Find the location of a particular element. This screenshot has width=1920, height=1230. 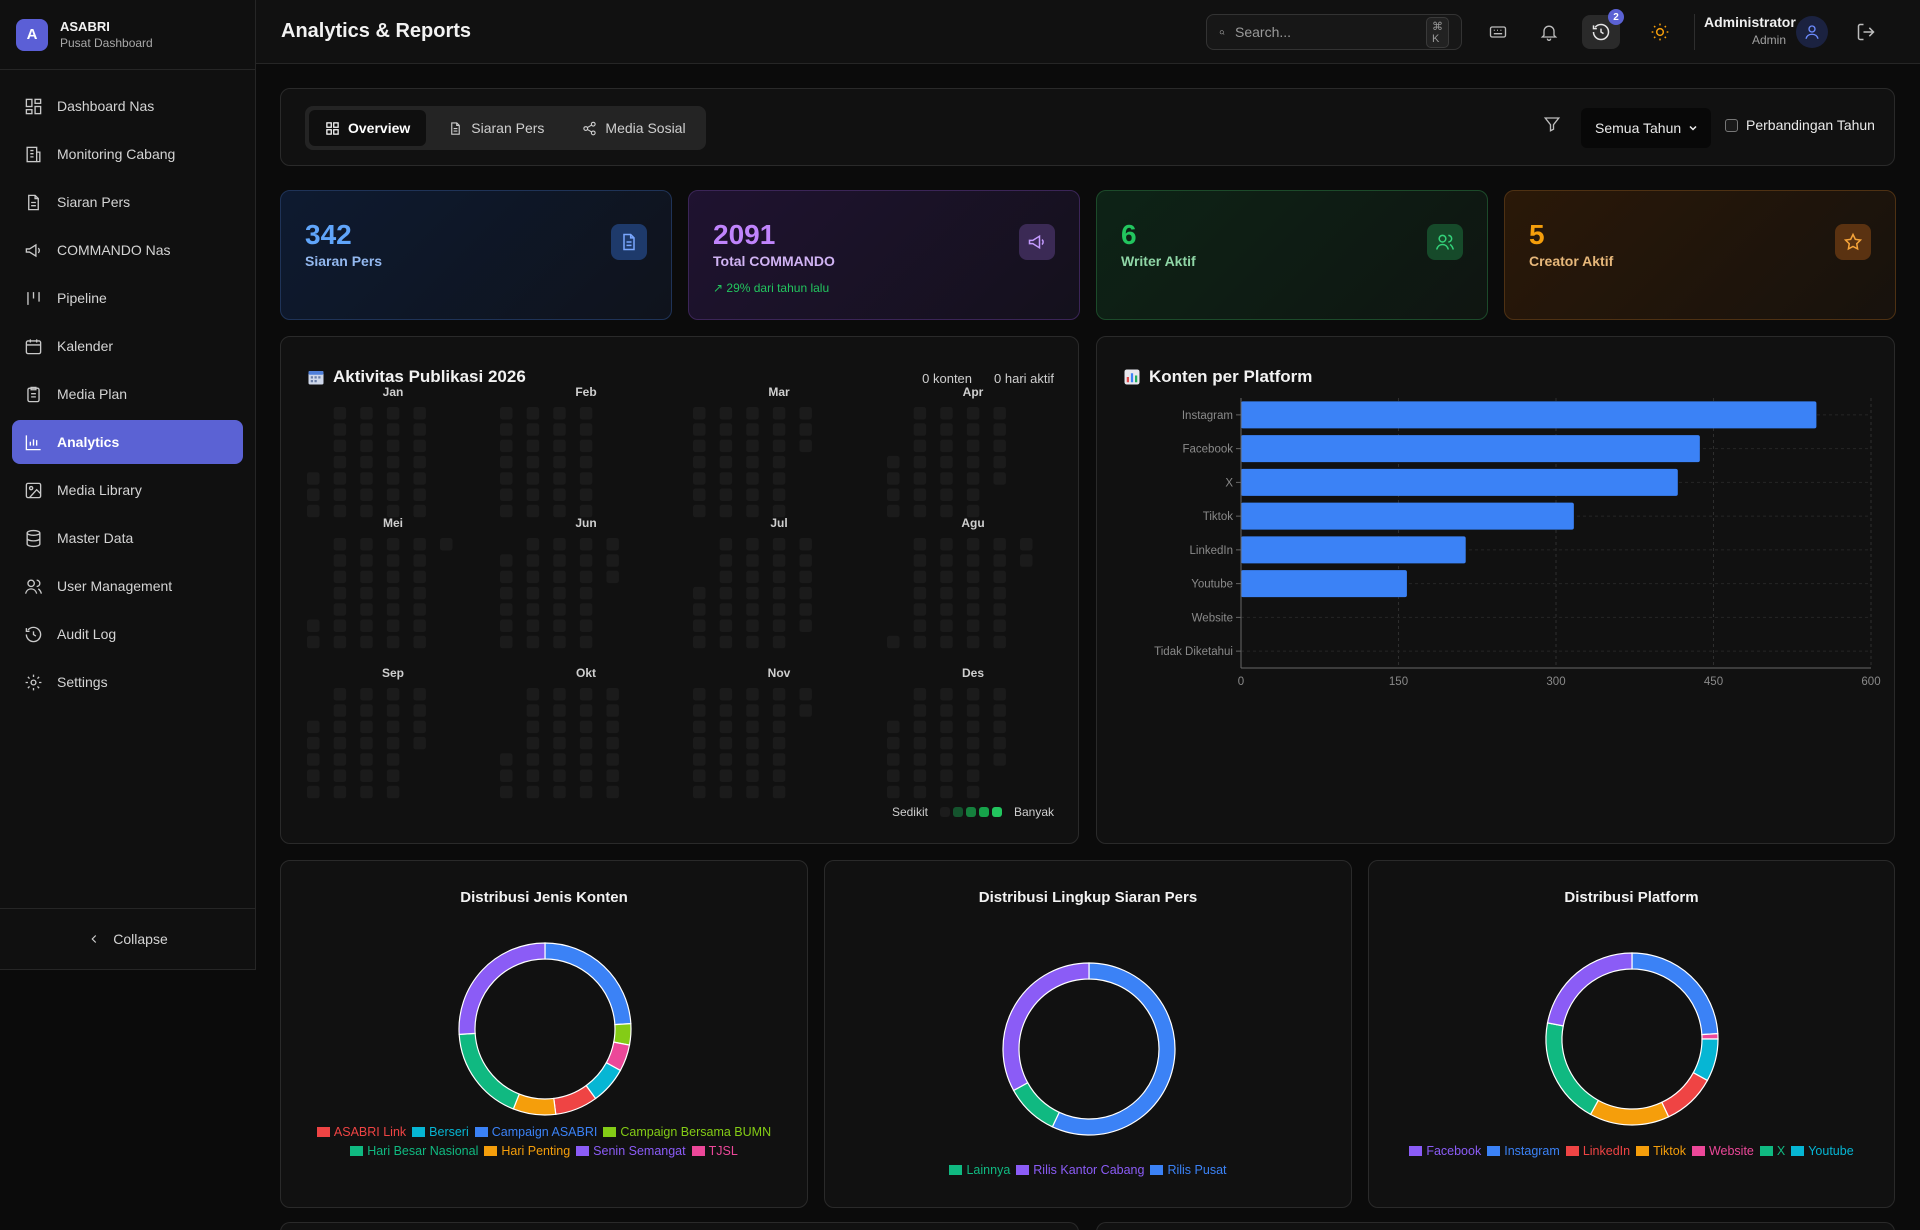

legend-item: Campaign ASABRI is located at coordinates (535, 1132).